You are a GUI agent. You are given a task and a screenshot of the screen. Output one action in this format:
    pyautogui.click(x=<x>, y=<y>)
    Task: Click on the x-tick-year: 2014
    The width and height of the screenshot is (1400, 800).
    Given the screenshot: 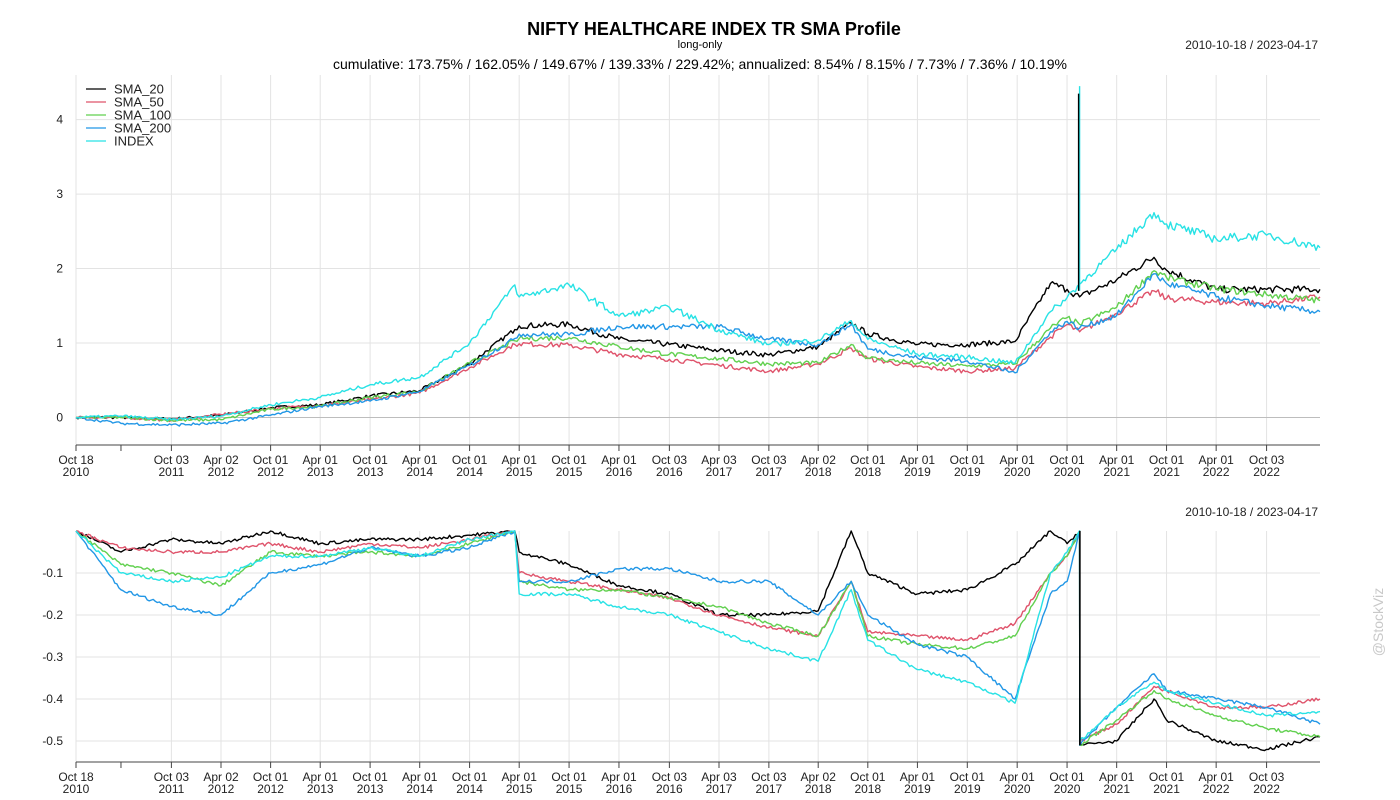 What is the action you would take?
    pyautogui.click(x=469, y=472)
    